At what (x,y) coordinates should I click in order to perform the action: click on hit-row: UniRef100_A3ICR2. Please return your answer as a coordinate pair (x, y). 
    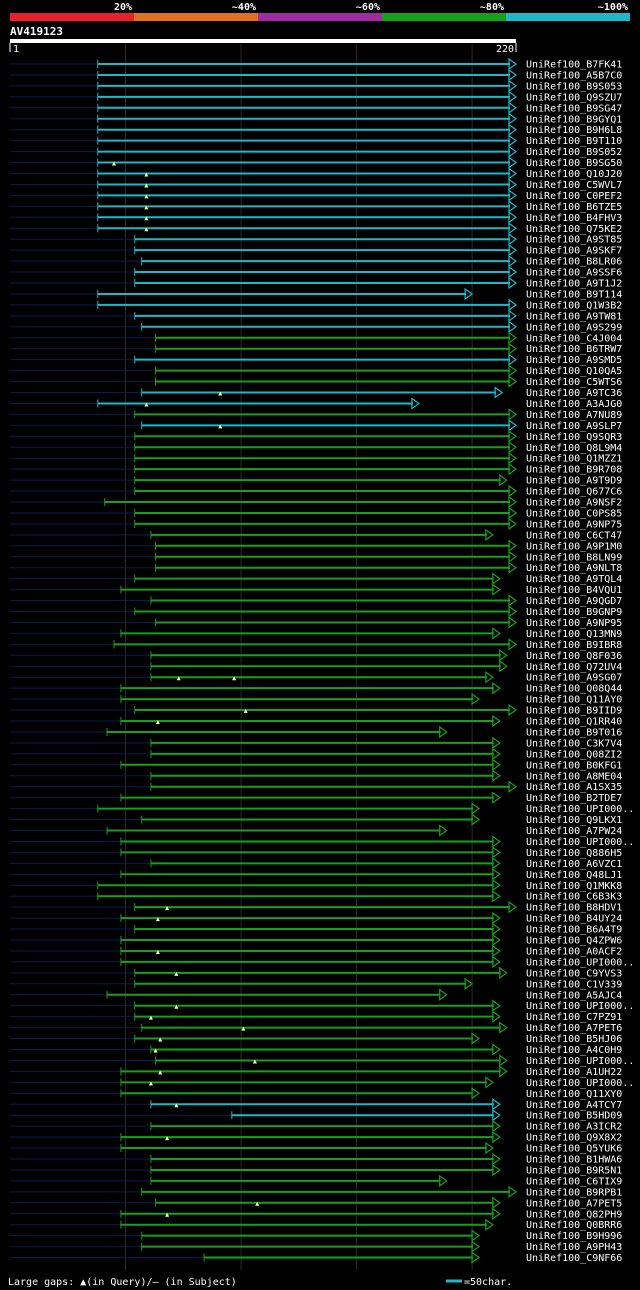
    Looking at the image, I should click on (316, 1126).